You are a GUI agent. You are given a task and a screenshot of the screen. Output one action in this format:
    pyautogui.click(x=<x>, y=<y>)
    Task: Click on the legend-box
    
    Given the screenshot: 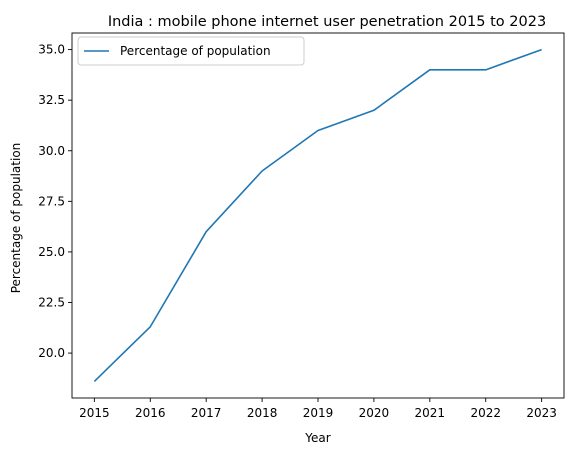 What is the action you would take?
    pyautogui.click(x=191, y=51)
    